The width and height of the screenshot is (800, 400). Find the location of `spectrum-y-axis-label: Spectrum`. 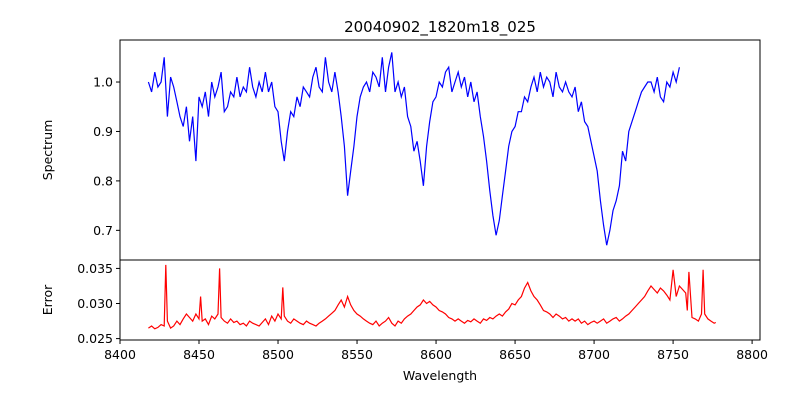

spectrum-y-axis-label: Spectrum is located at coordinates (47, 150).